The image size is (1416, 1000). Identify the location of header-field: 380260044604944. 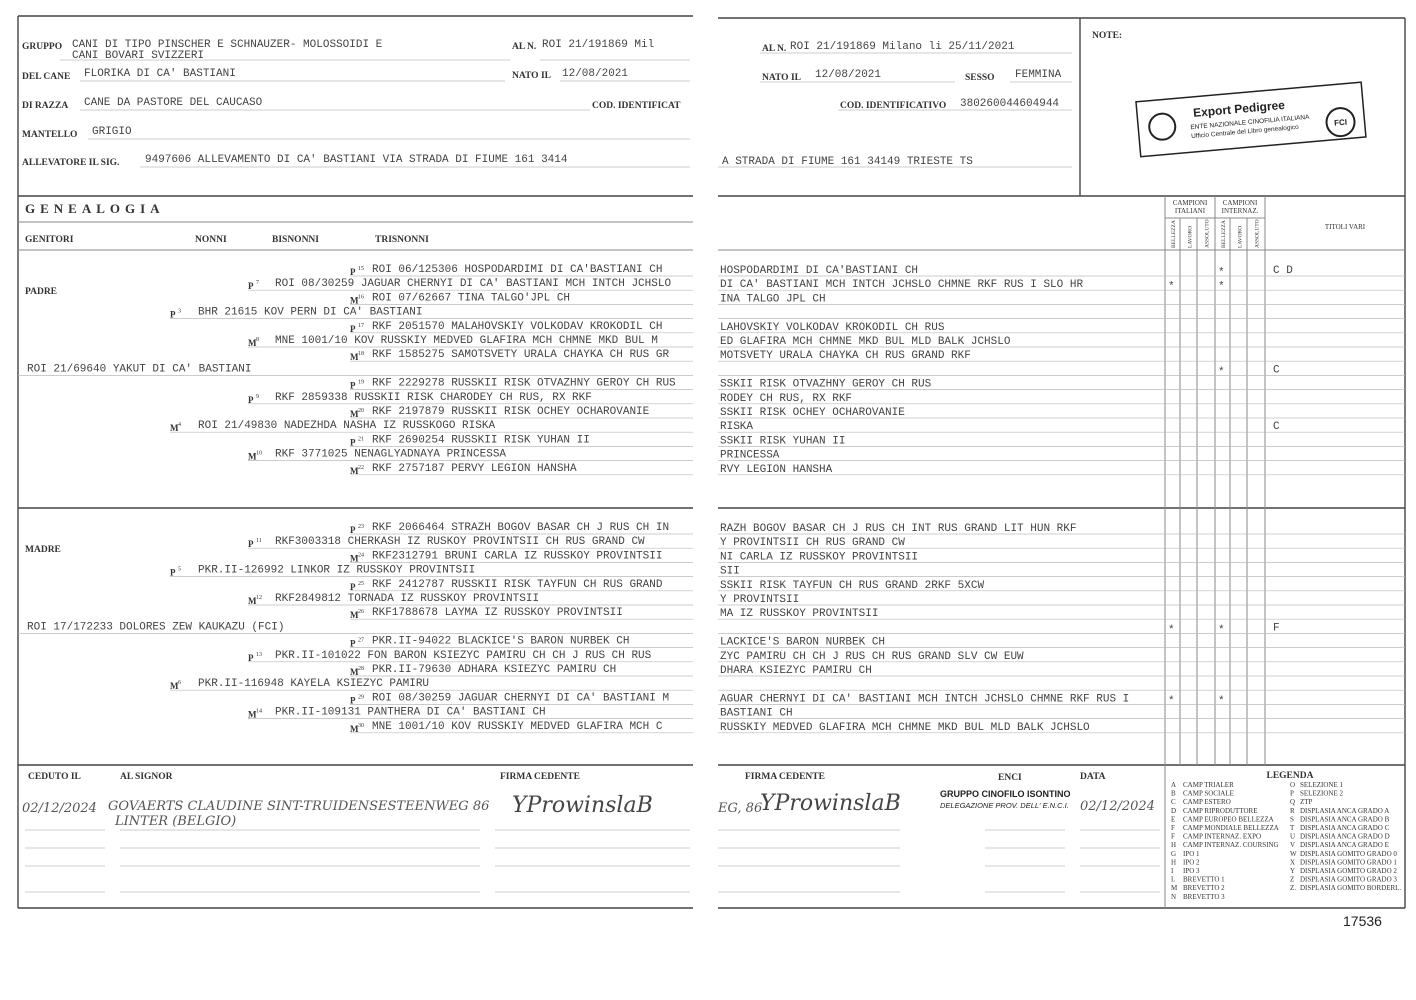
(1009, 104).